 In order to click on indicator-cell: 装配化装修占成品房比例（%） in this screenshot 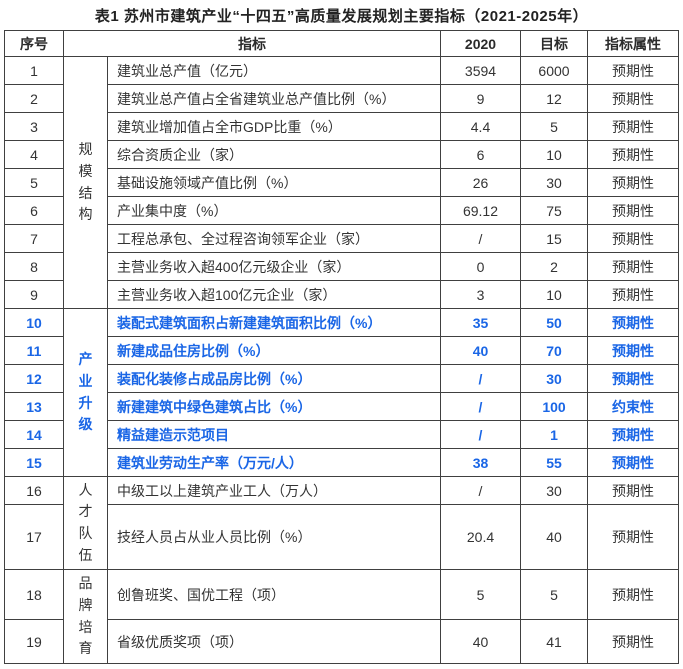, I will do `click(274, 378)`.